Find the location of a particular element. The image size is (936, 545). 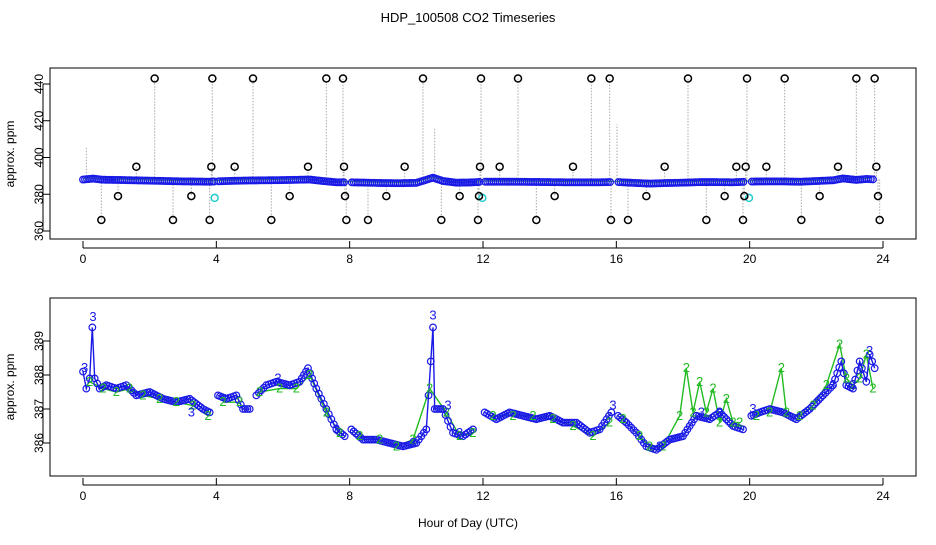

bottom-x-axis: 0 4 8 12 16 20 24 is located at coordinates (485, 490).